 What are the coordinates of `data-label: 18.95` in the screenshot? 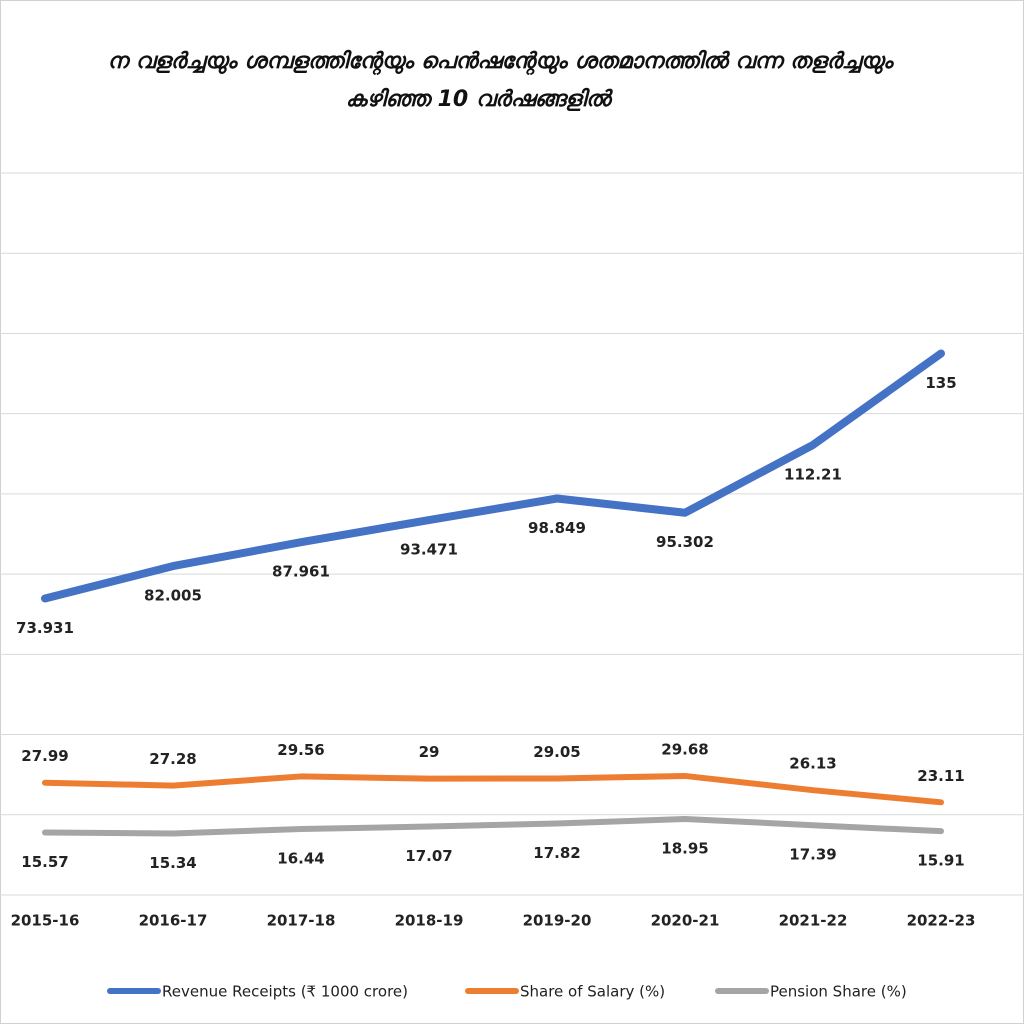 It's located at (684, 848).